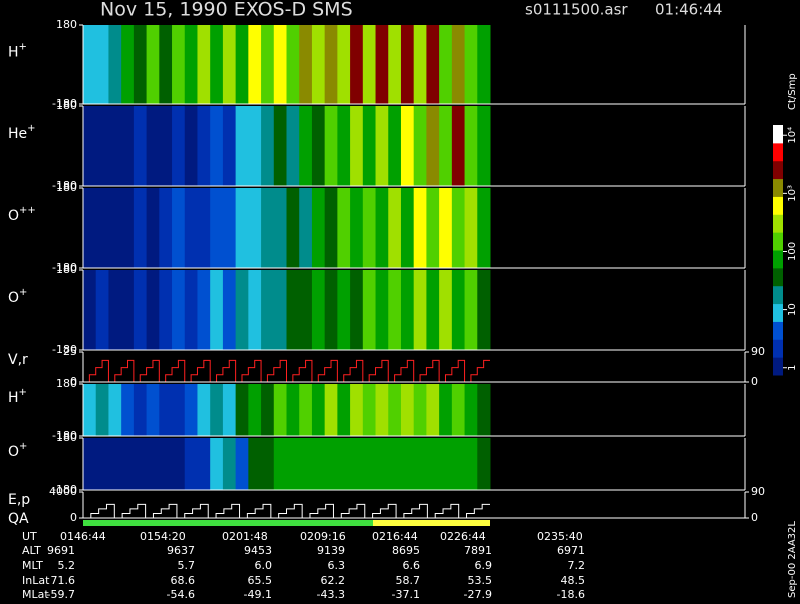  What do you see at coordinates (431, 523) in the screenshot?
I see `qa-bar` at bounding box center [431, 523].